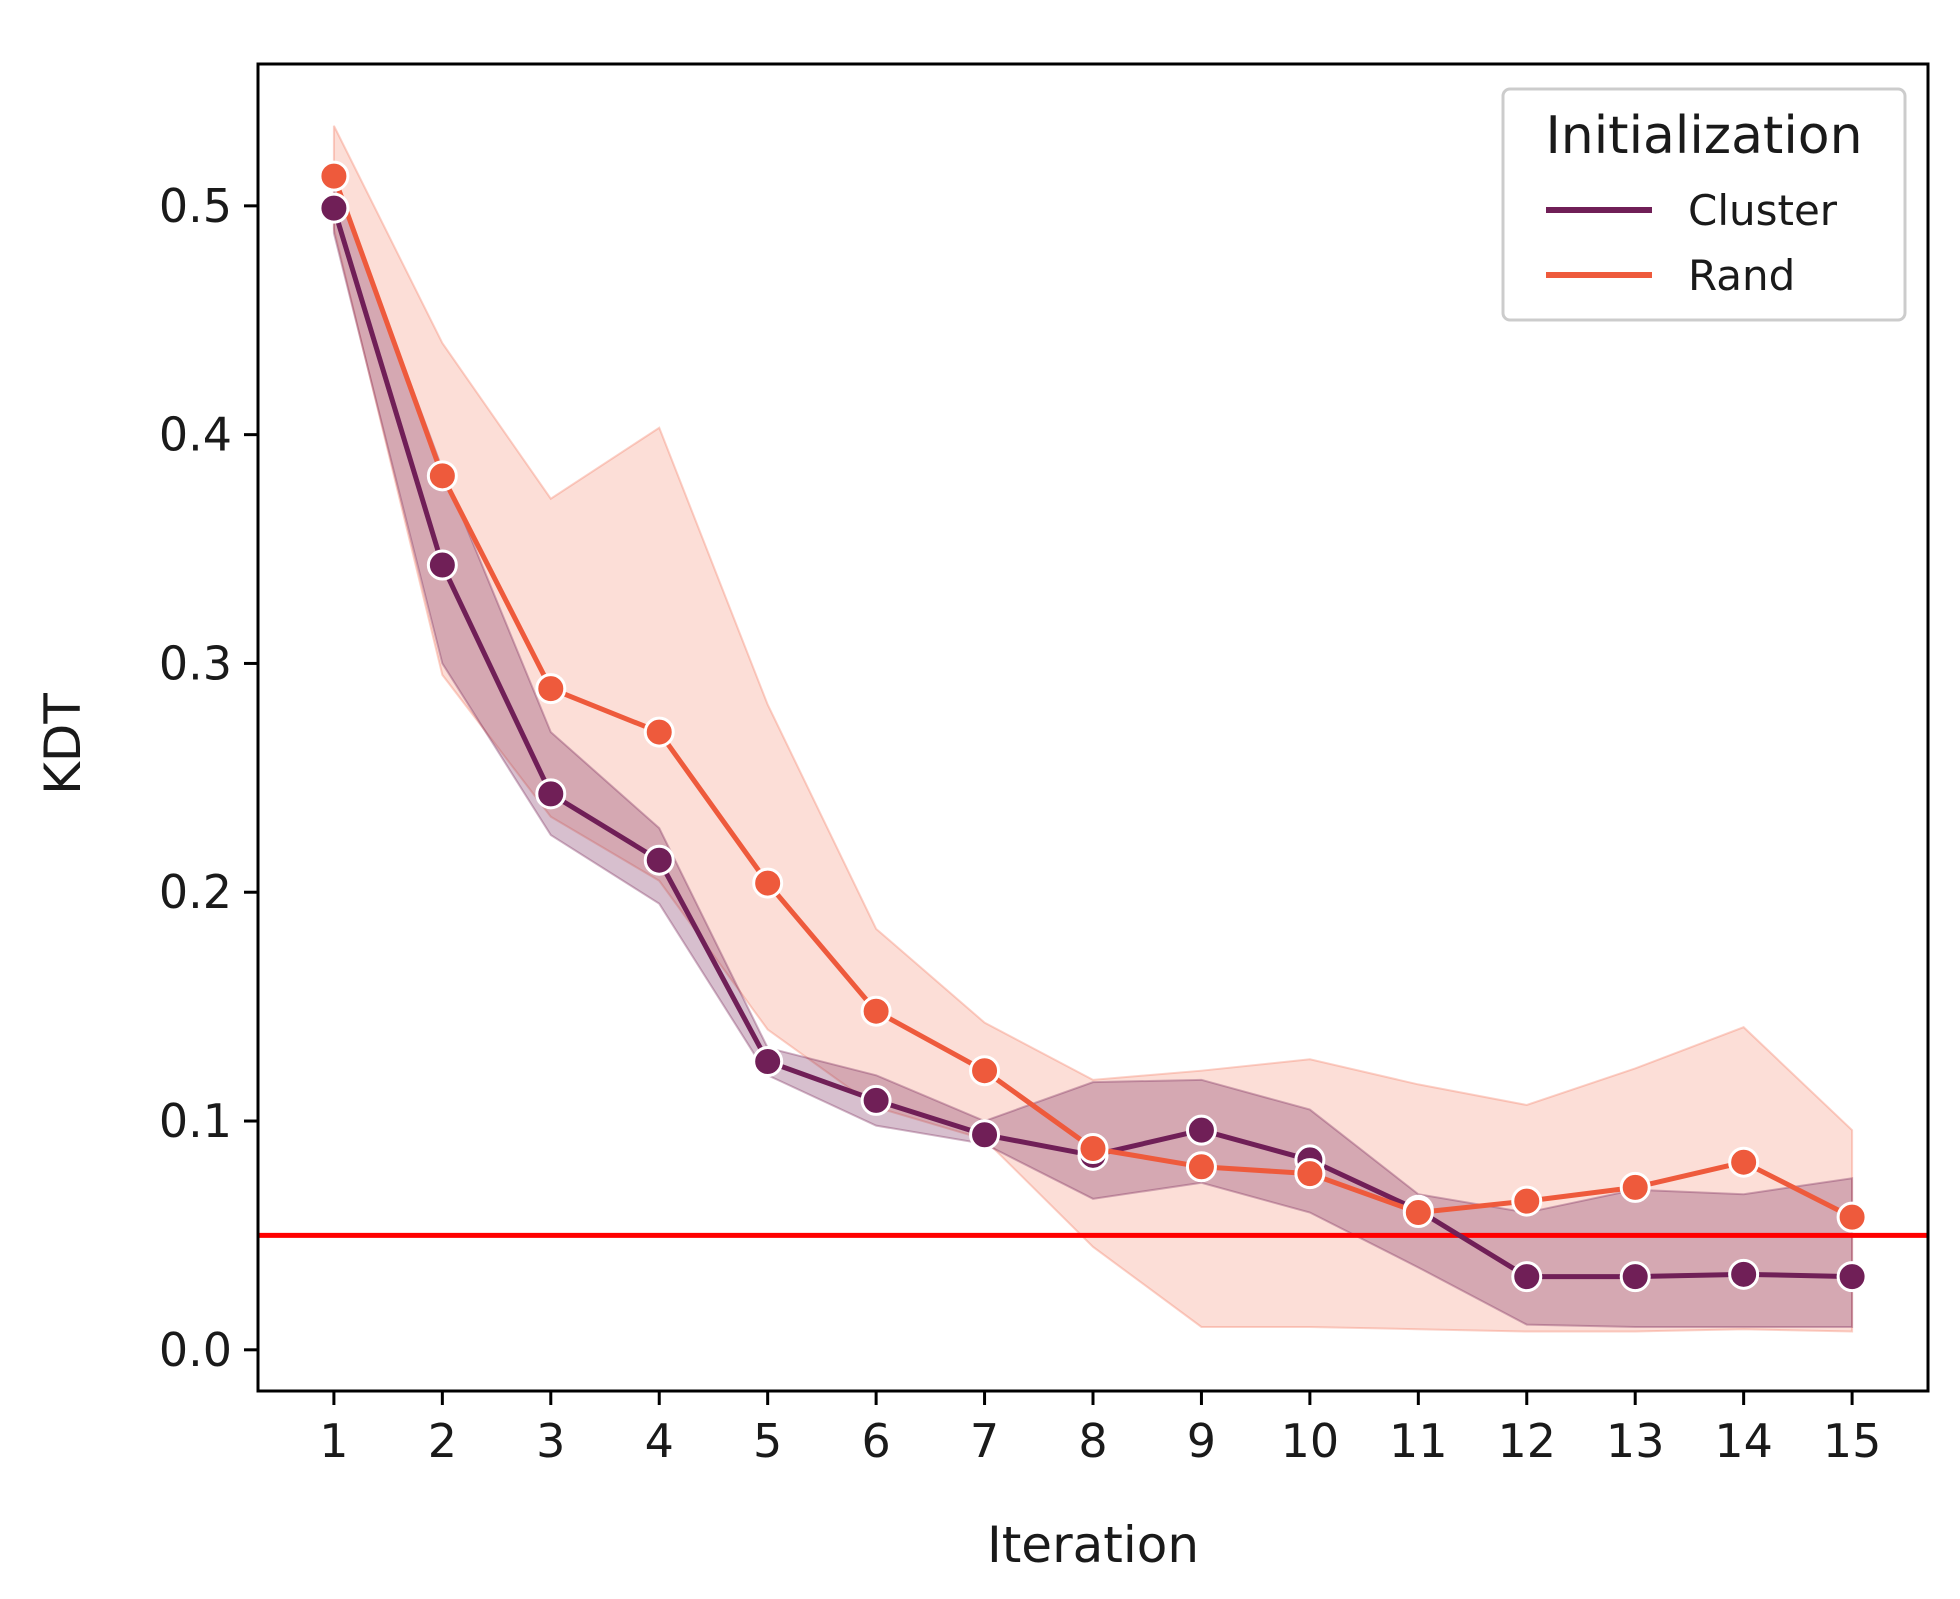 This screenshot has width=1960, height=1599. I want to click on x-tick-label: 8, so click(1092, 1441).